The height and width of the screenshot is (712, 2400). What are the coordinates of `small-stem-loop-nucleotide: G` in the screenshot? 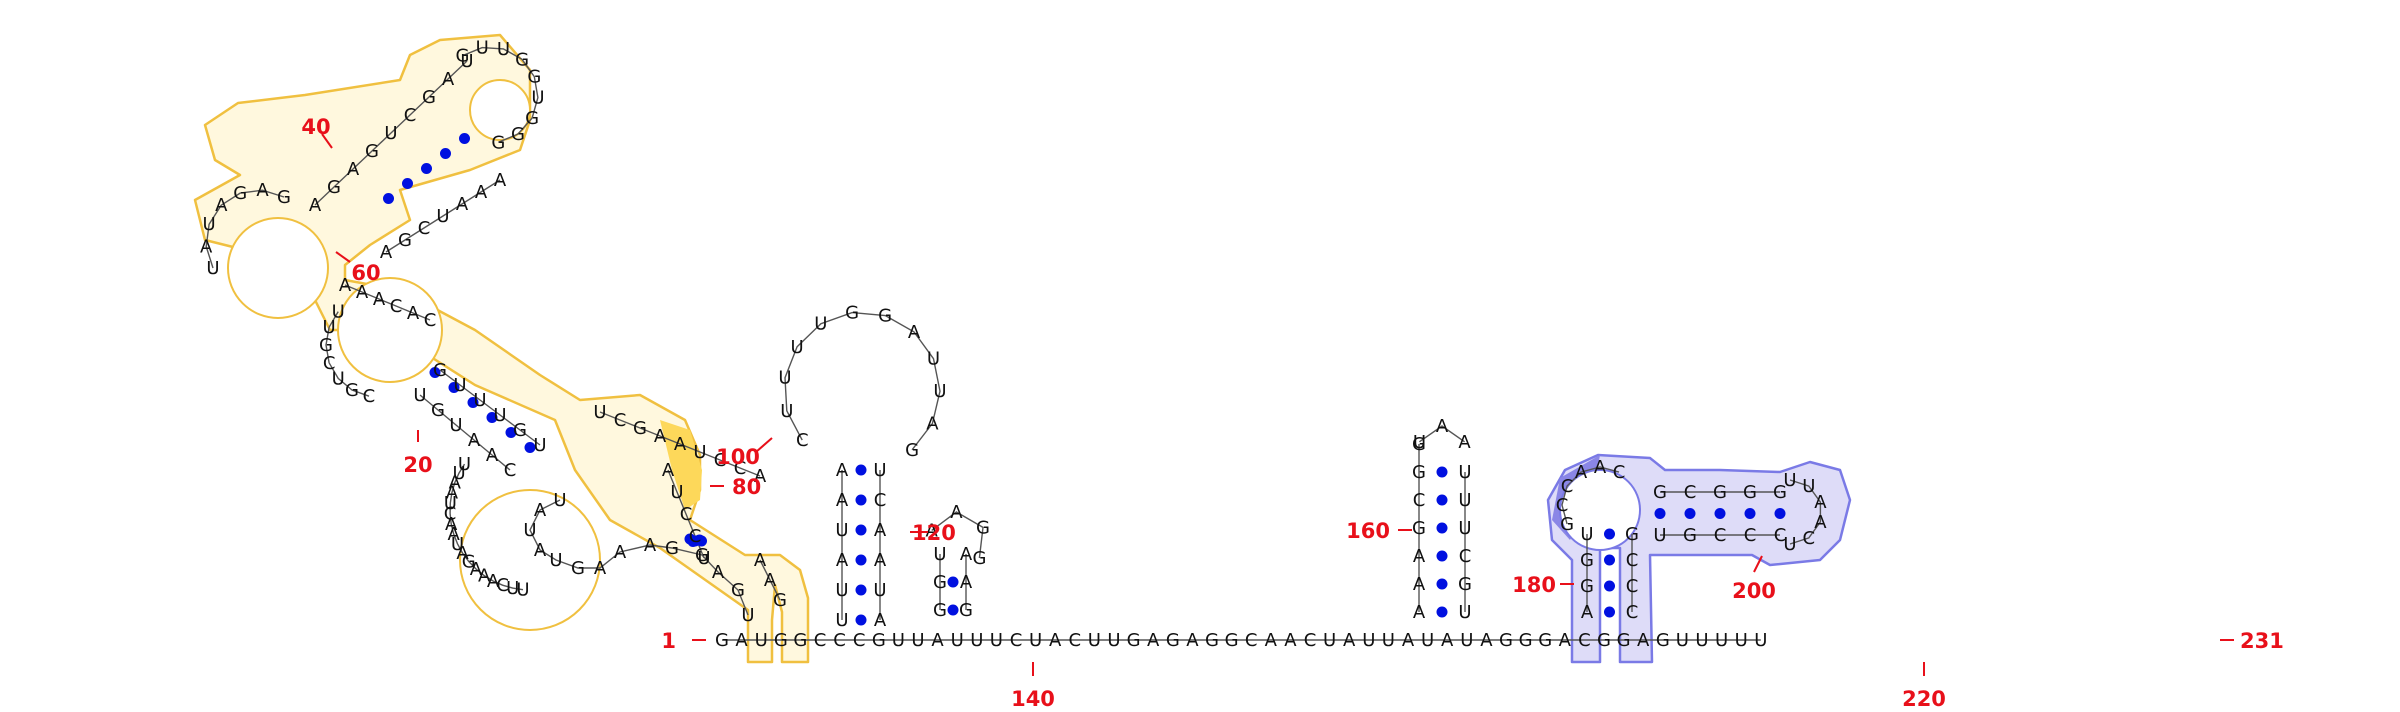 It's located at (983, 527).